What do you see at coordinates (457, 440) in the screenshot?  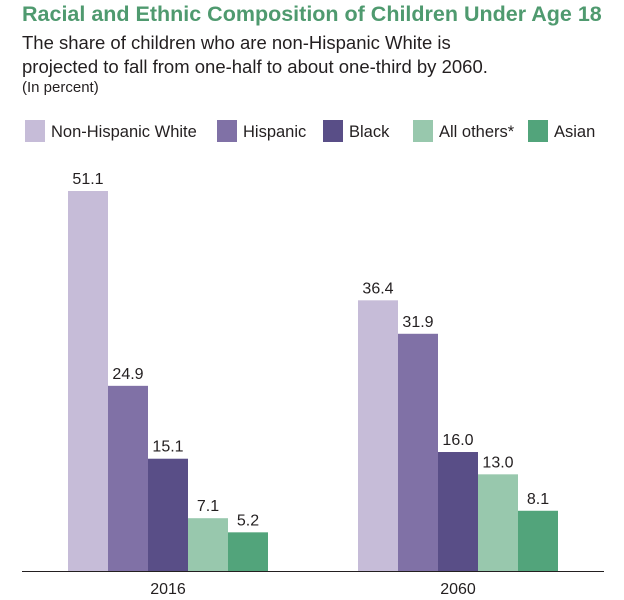 I see `data-label: 16.0` at bounding box center [457, 440].